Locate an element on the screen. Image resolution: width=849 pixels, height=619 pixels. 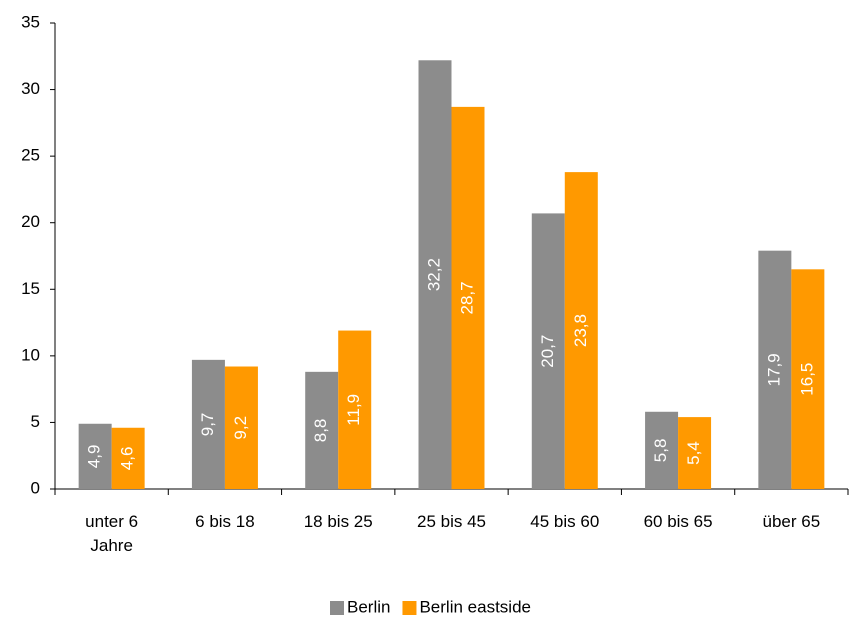
data-label: 9,7 is located at coordinates (207, 425).